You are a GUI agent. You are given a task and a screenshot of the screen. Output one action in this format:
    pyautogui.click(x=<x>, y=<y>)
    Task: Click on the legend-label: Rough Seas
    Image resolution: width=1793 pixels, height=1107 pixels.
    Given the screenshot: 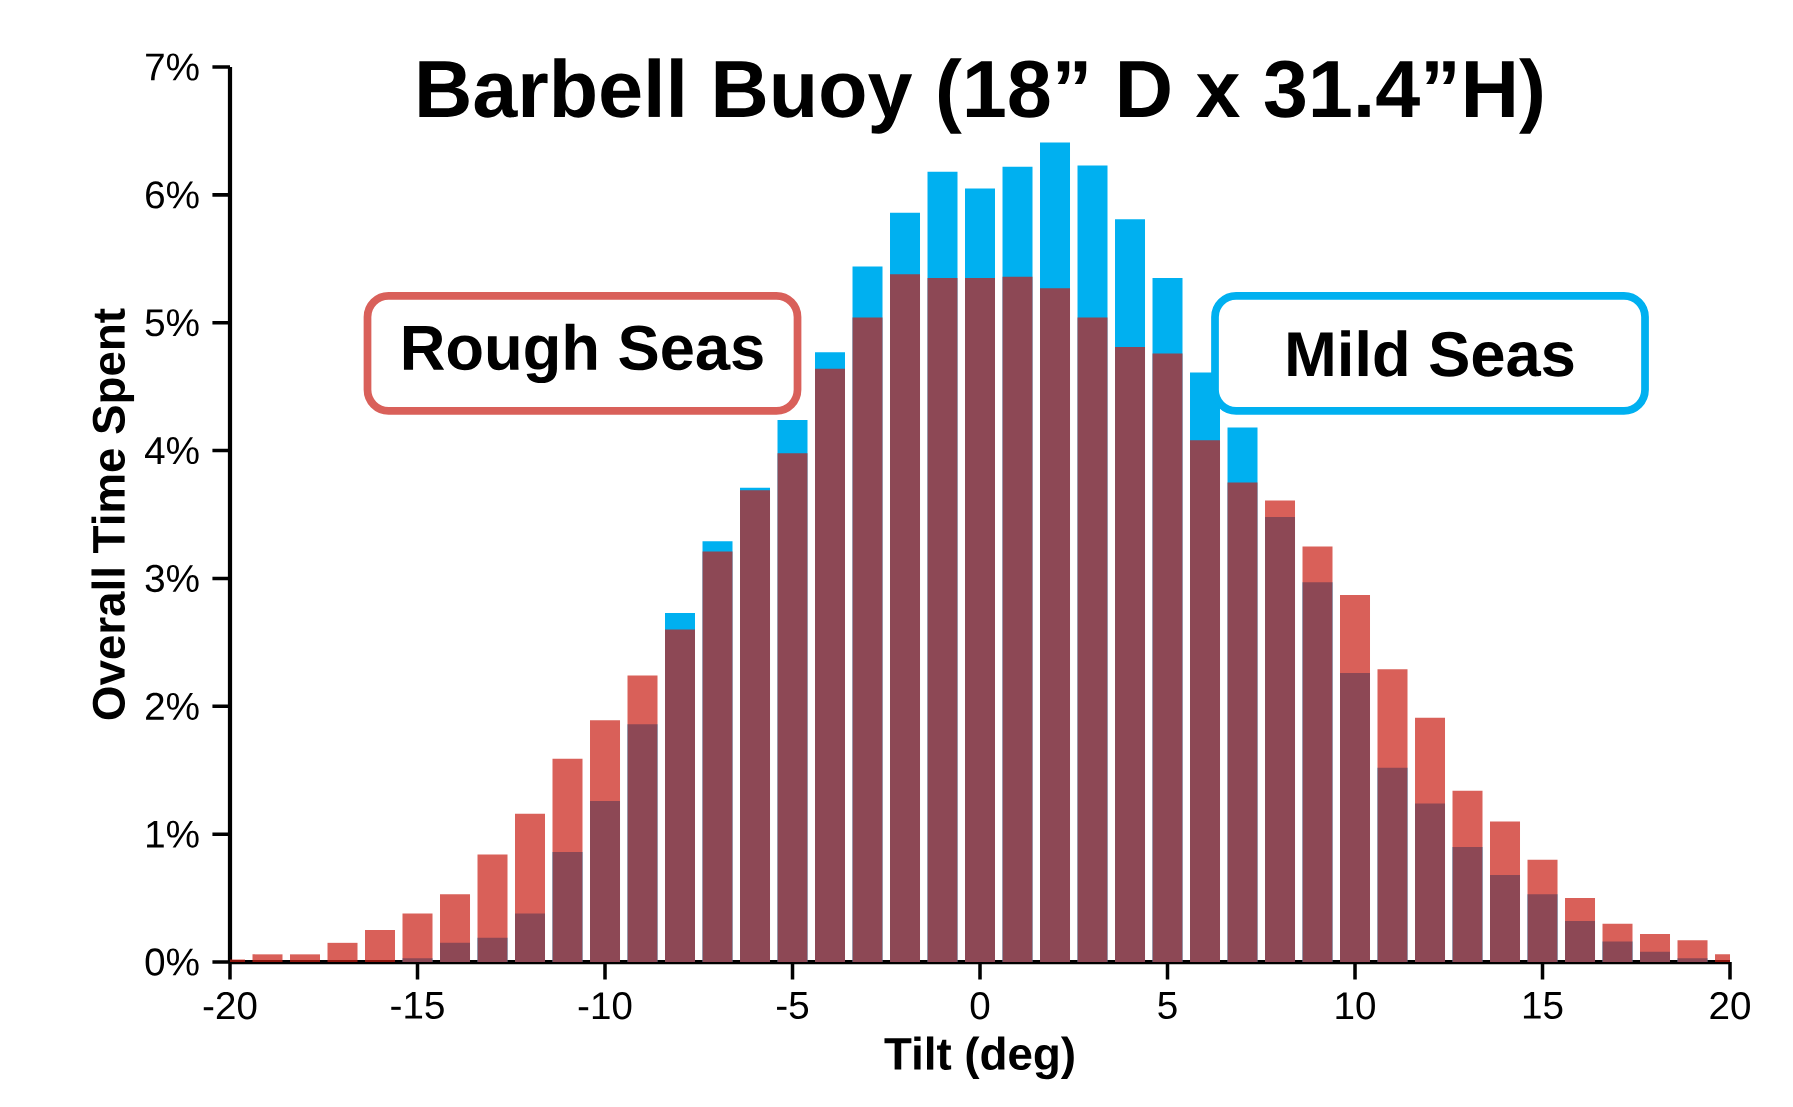 What is the action you would take?
    pyautogui.click(x=583, y=353)
    